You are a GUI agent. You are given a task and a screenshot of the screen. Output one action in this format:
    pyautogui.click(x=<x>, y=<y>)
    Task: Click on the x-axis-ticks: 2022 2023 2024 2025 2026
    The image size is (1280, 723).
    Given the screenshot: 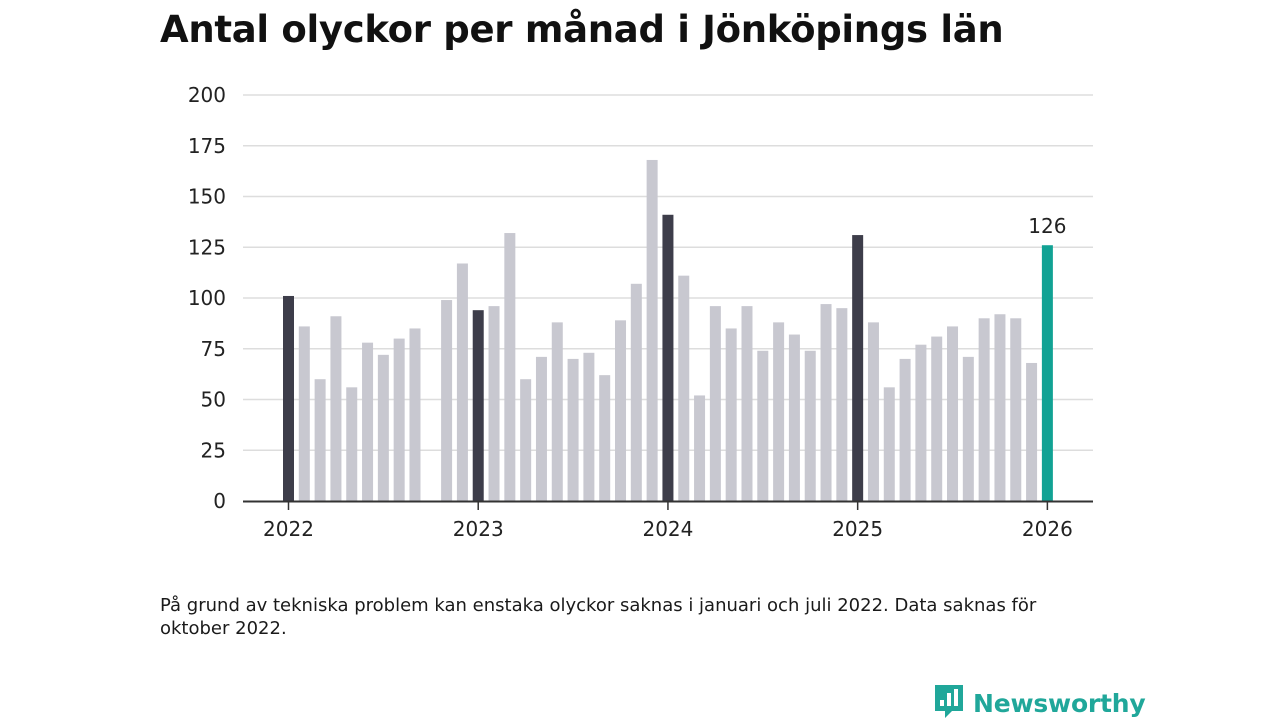 What is the action you would take?
    pyautogui.click(x=668, y=521)
    